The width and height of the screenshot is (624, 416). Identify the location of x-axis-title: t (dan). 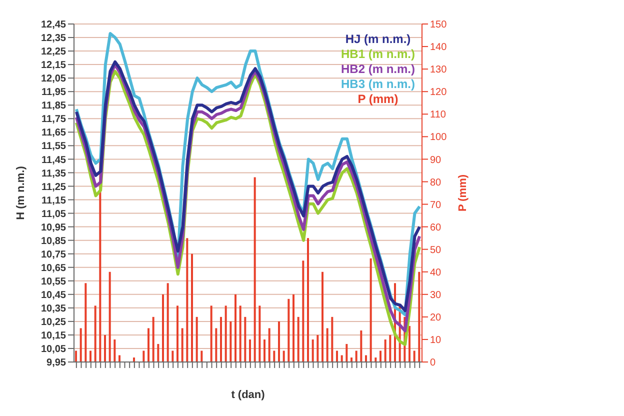
(248, 395).